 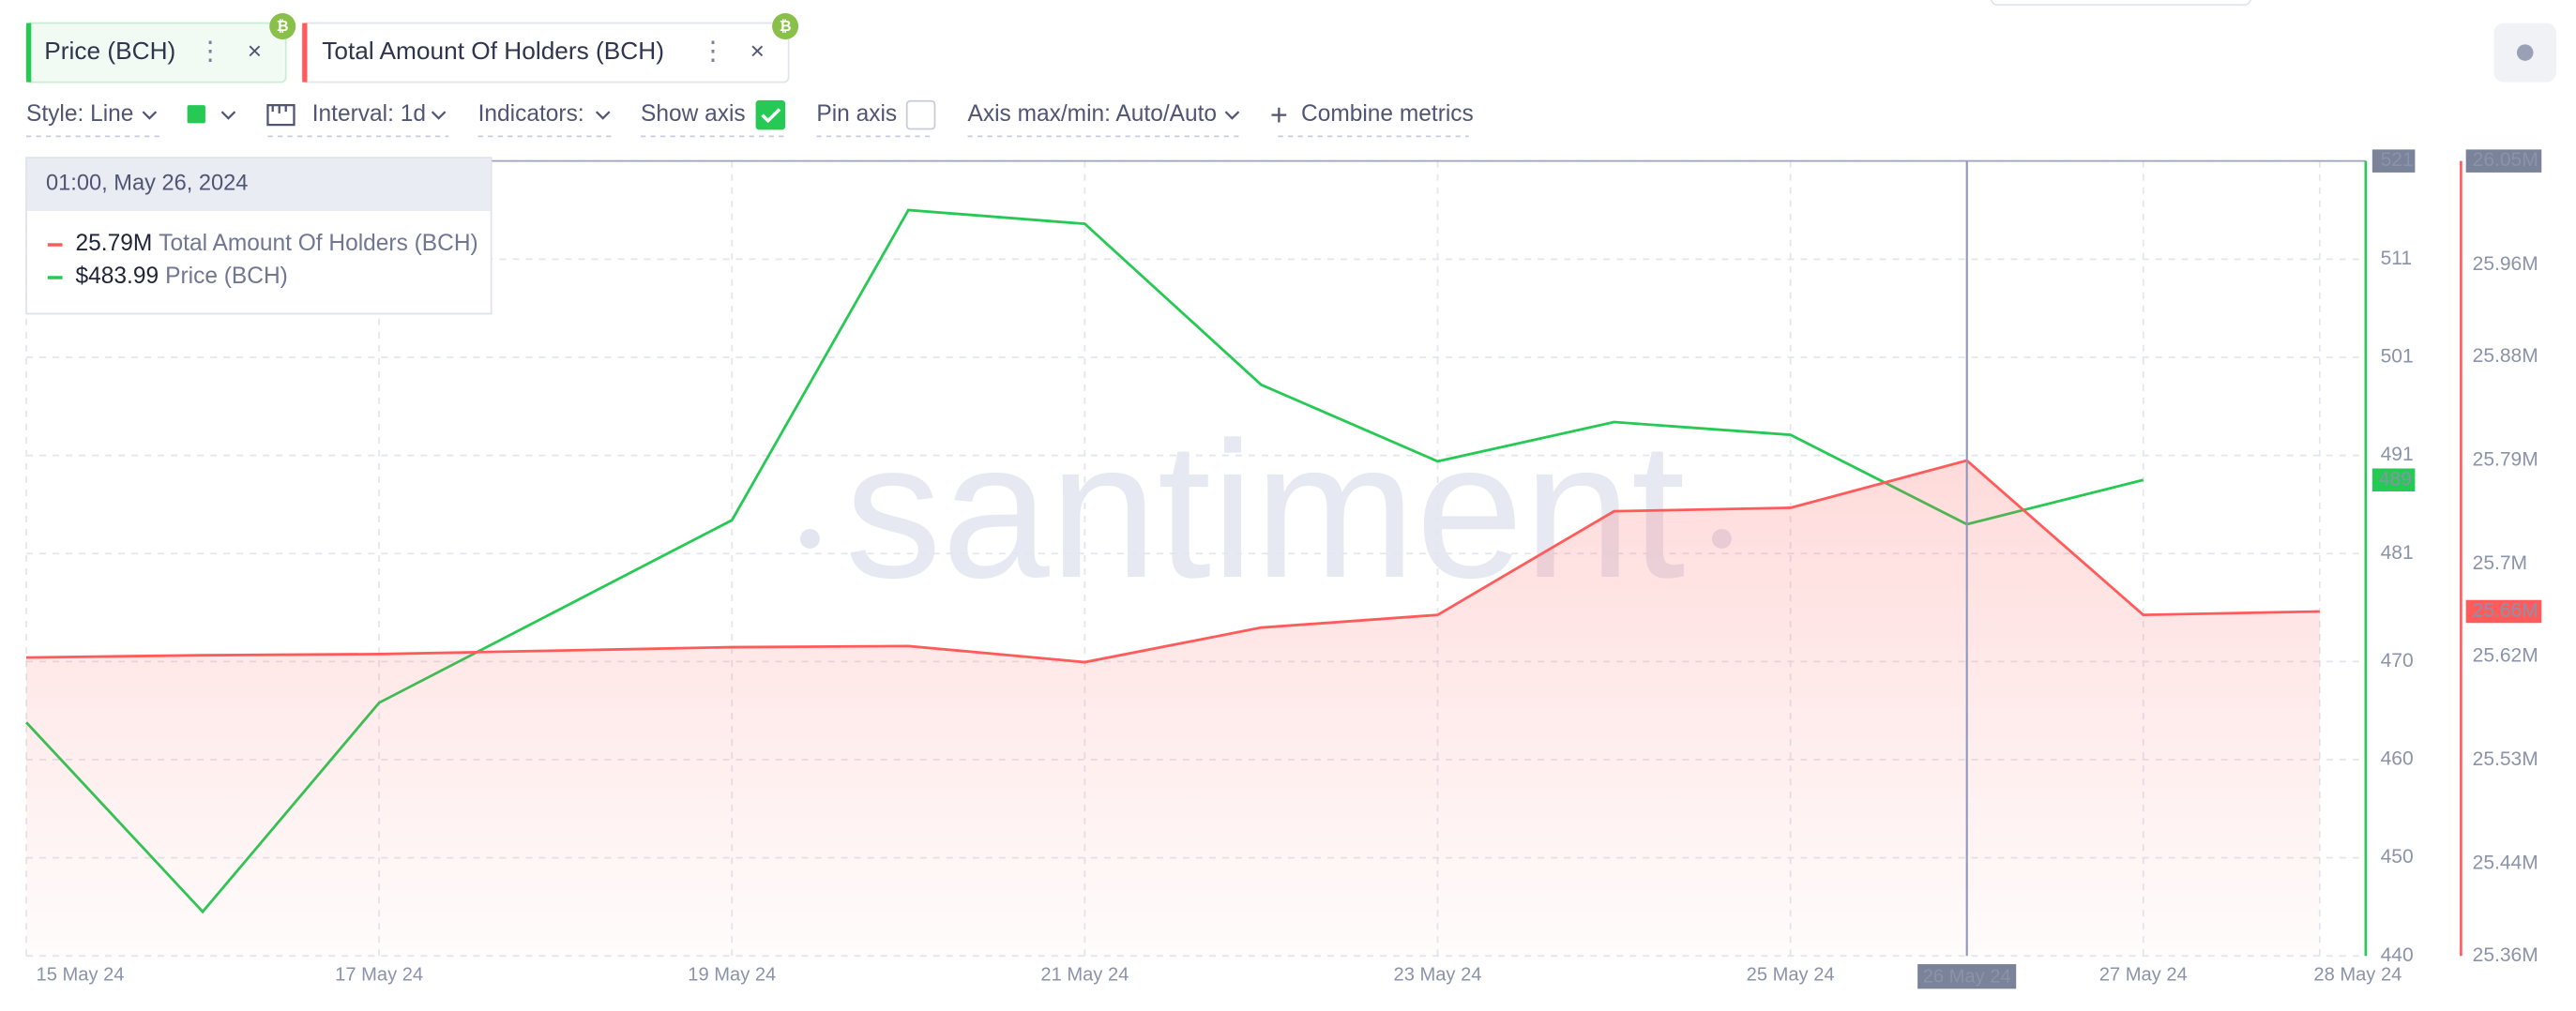 What do you see at coordinates (2525, 52) in the screenshot?
I see `settings-icon` at bounding box center [2525, 52].